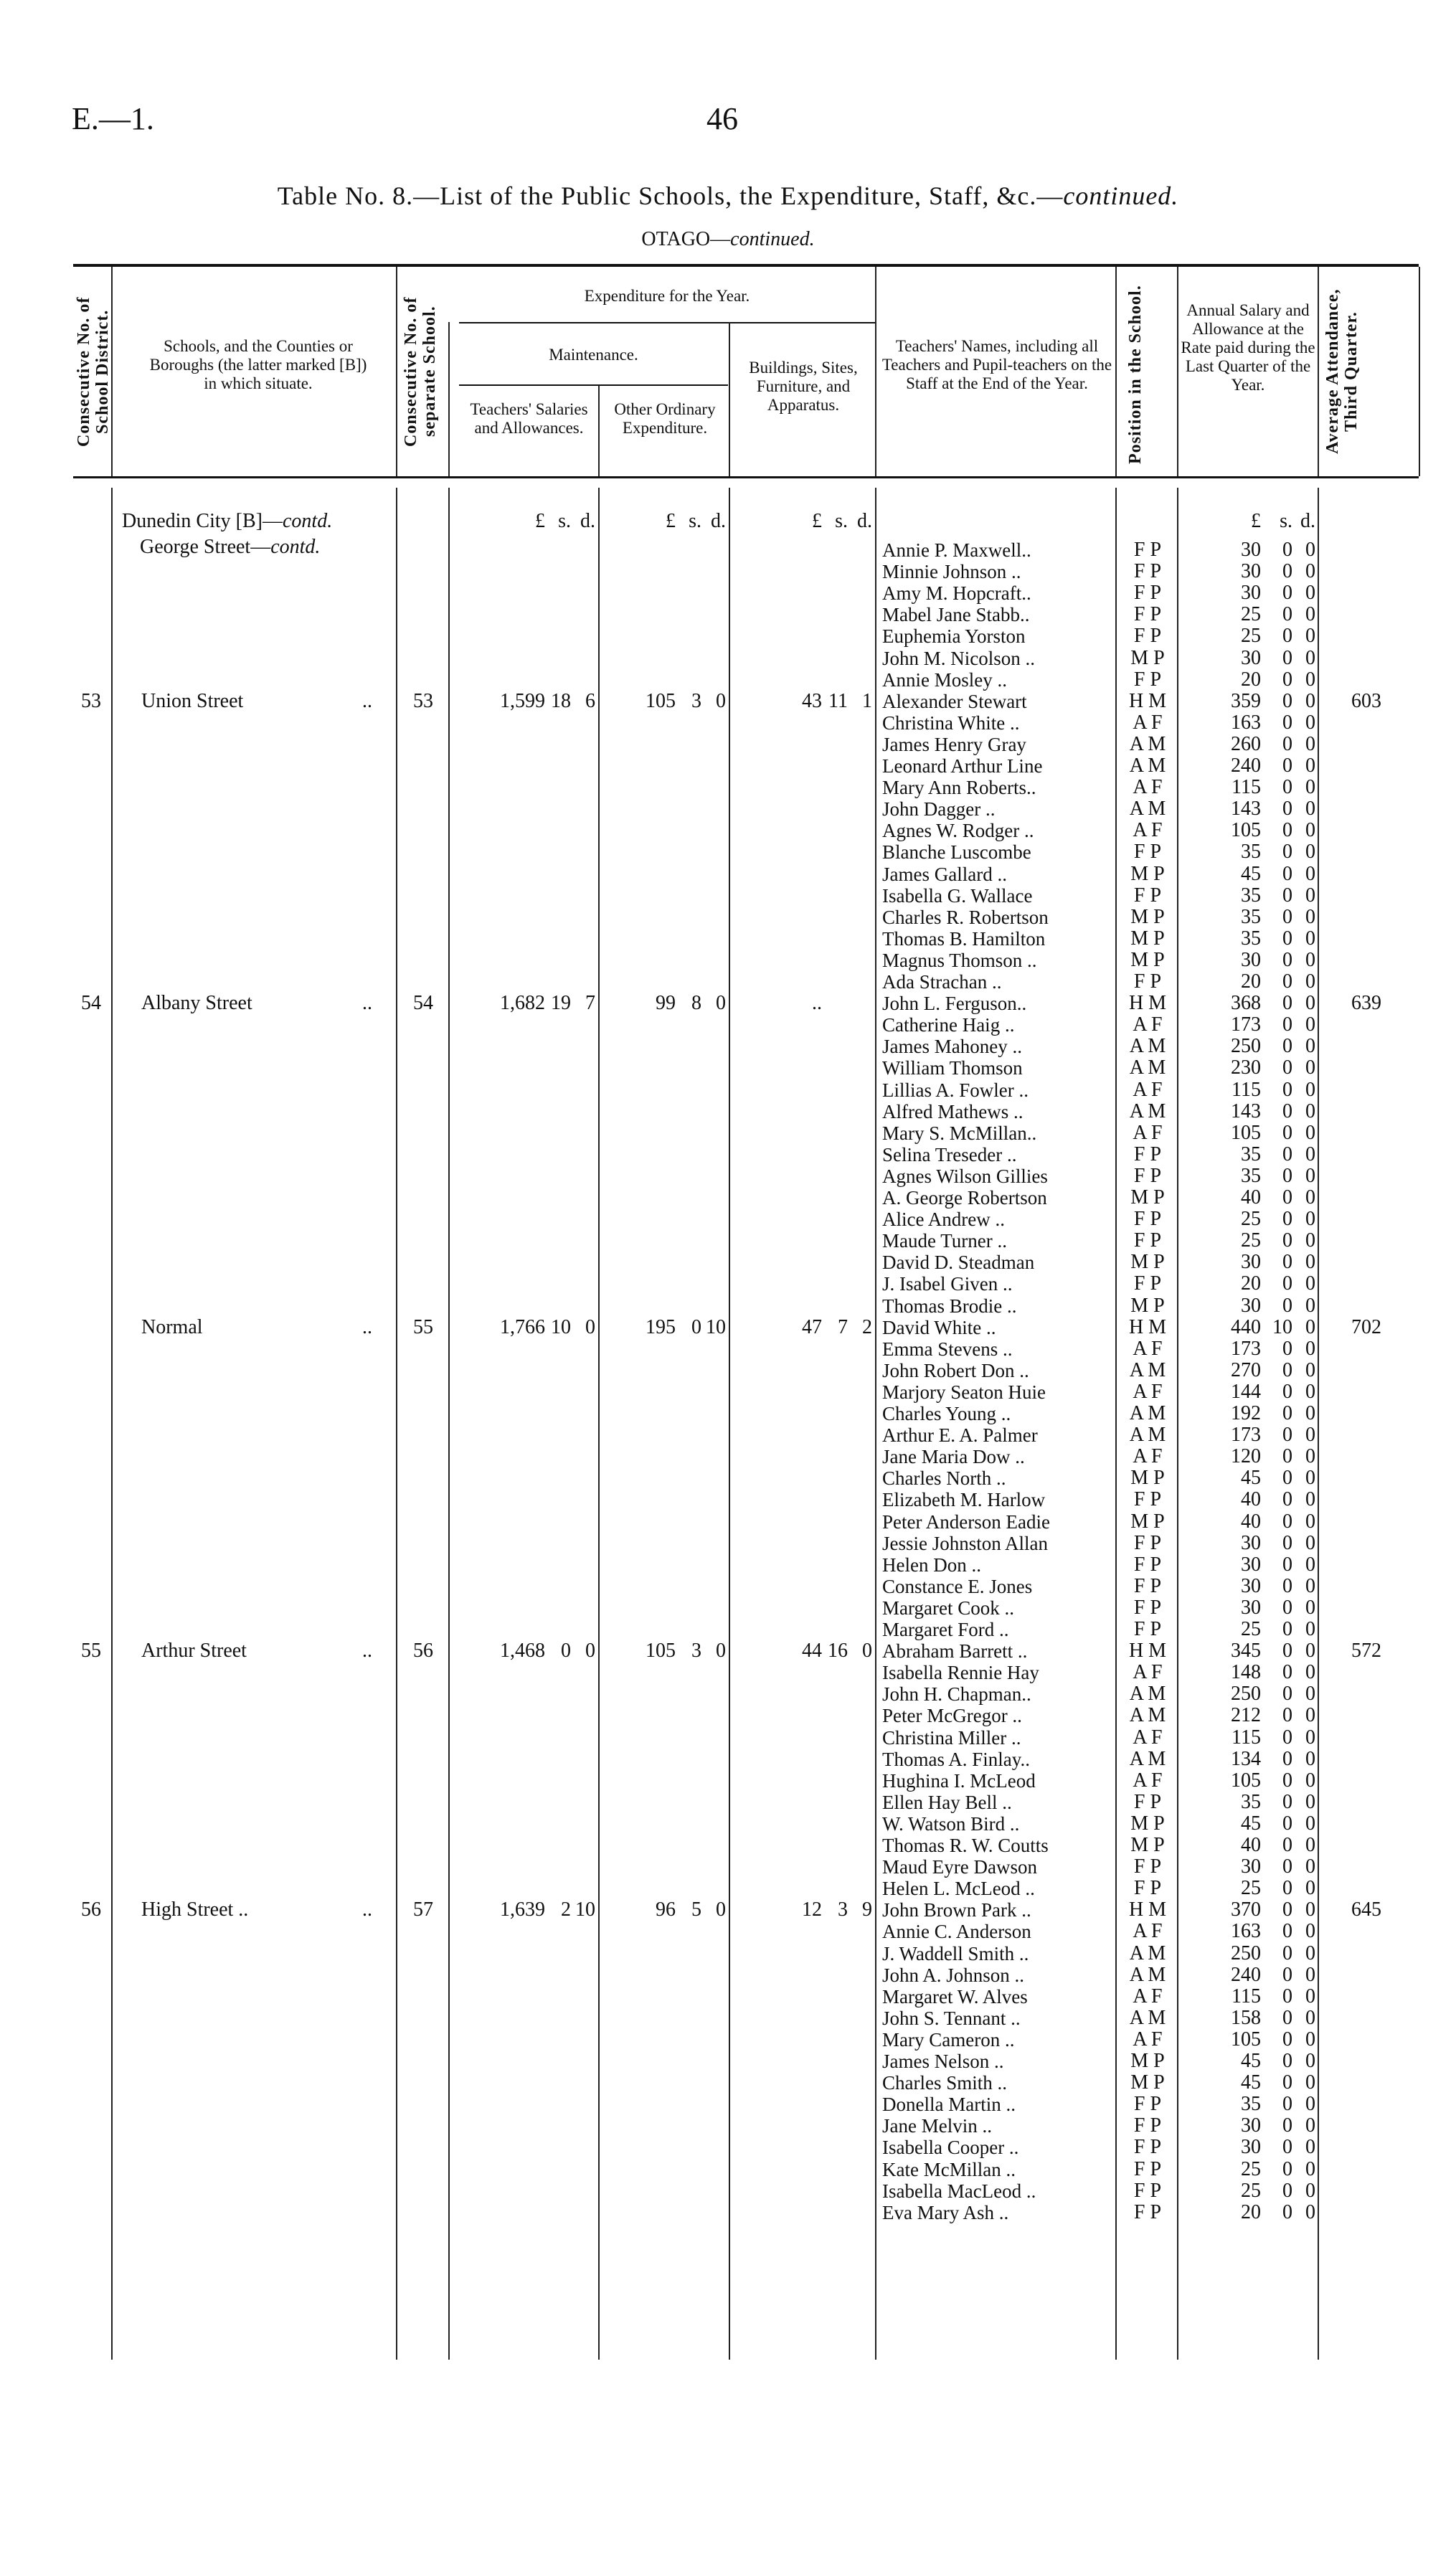  I want to click on leader-dots: .., so click(367, 1003).